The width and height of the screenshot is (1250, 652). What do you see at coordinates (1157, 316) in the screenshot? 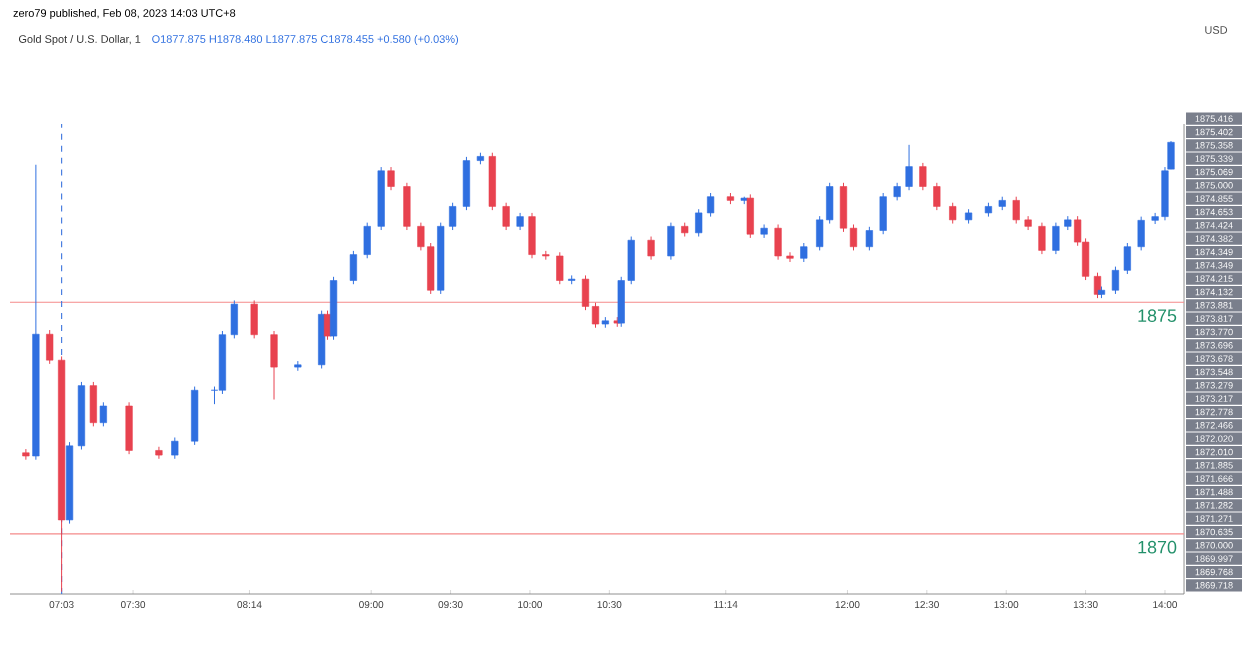
I see `ref-line-label: 1875` at bounding box center [1157, 316].